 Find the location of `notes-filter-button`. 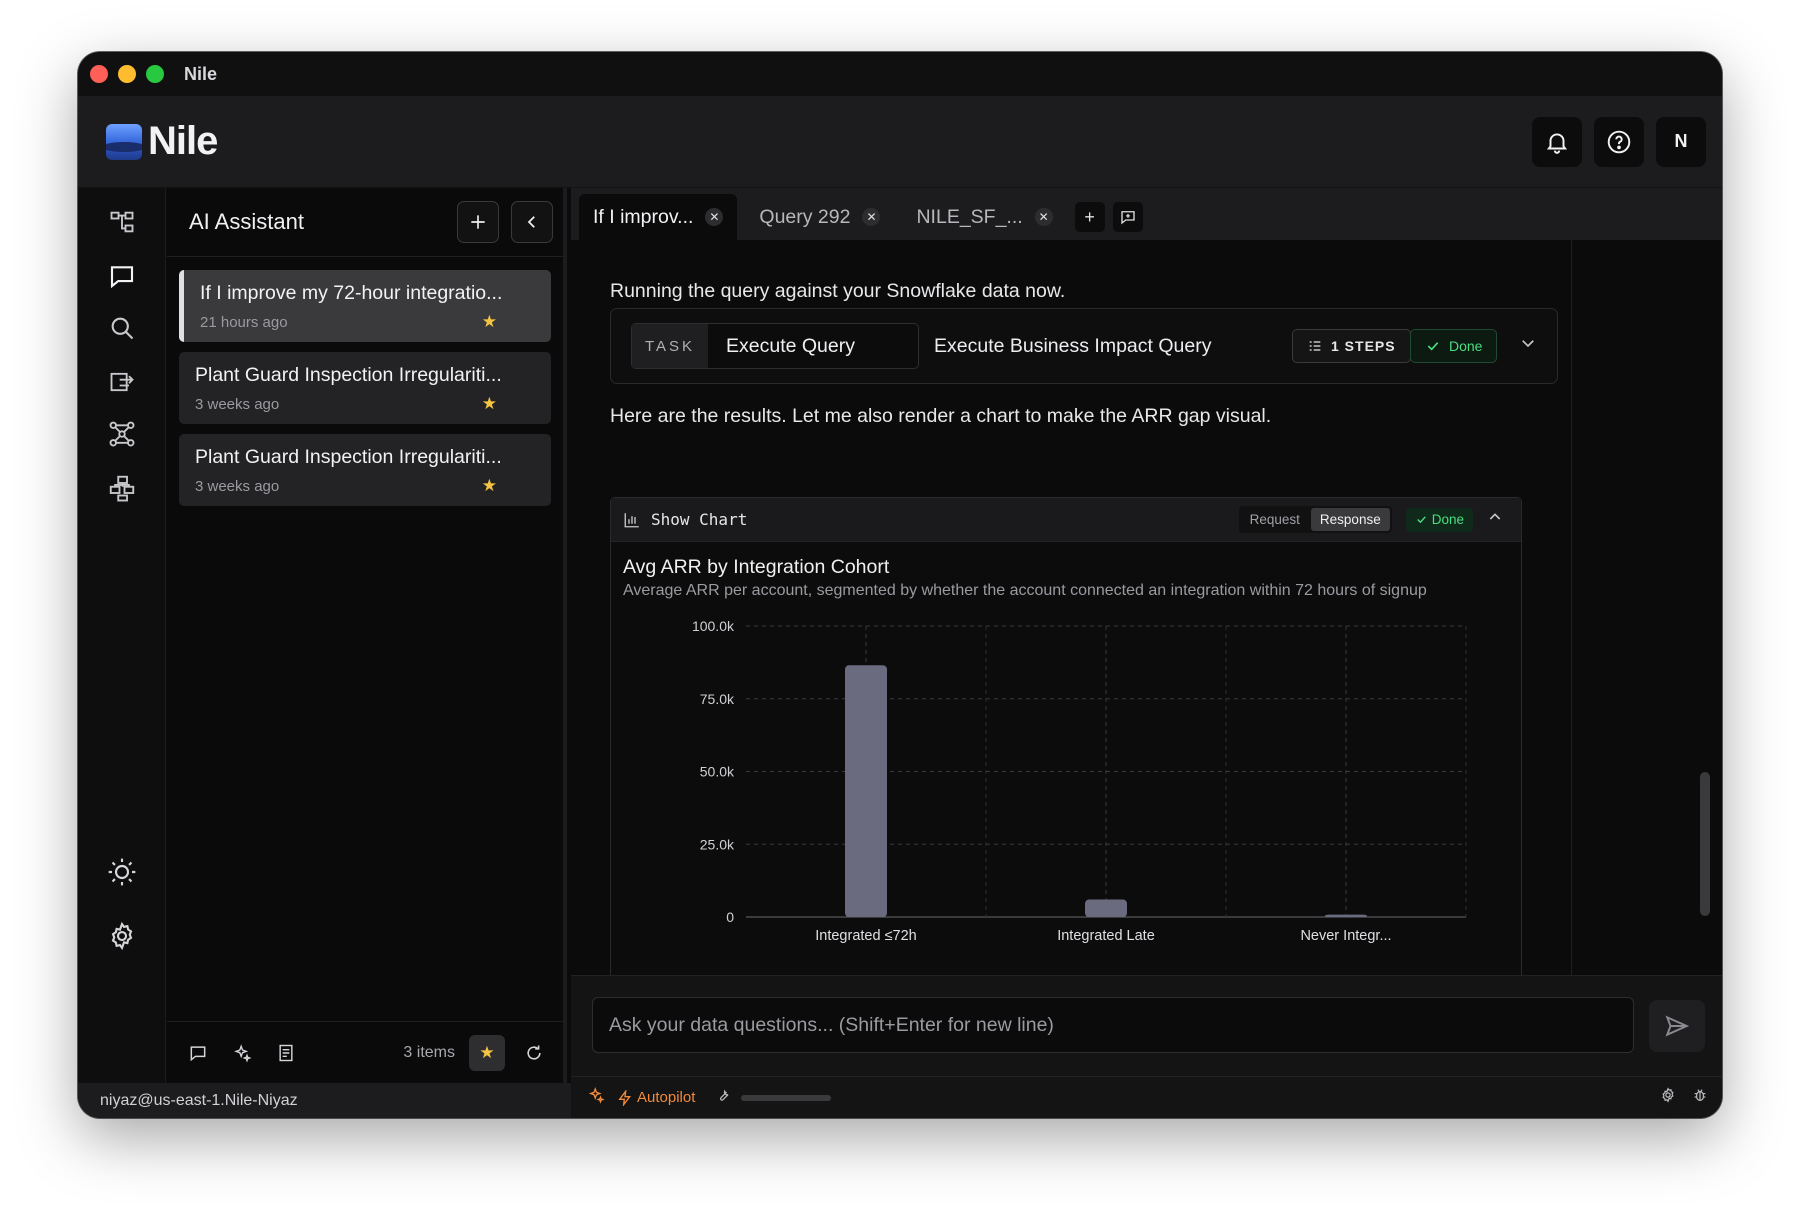

notes-filter-button is located at coordinates (286, 1053).